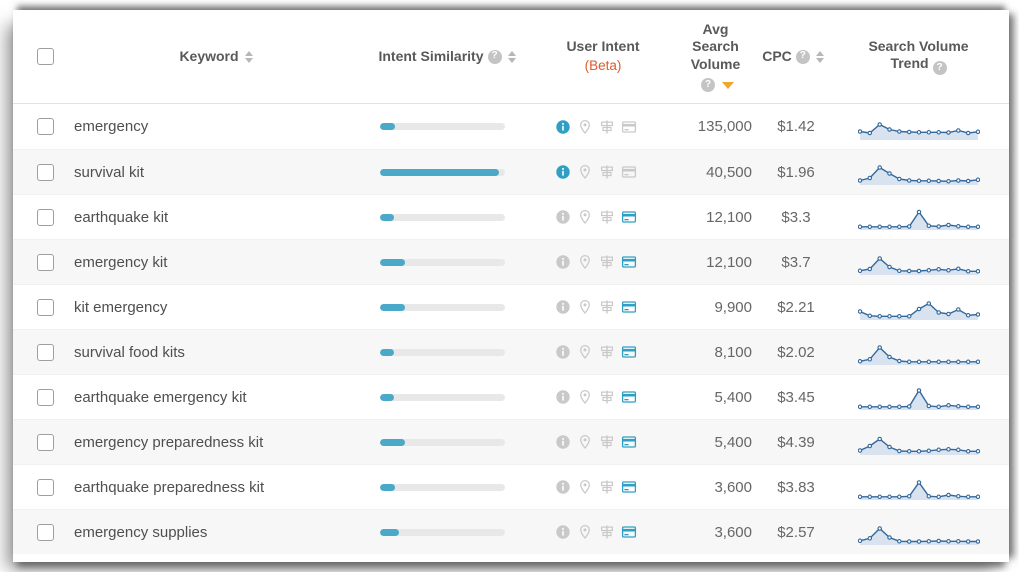  What do you see at coordinates (729, 217) in the screenshot?
I see `volume-cell: 12,100` at bounding box center [729, 217].